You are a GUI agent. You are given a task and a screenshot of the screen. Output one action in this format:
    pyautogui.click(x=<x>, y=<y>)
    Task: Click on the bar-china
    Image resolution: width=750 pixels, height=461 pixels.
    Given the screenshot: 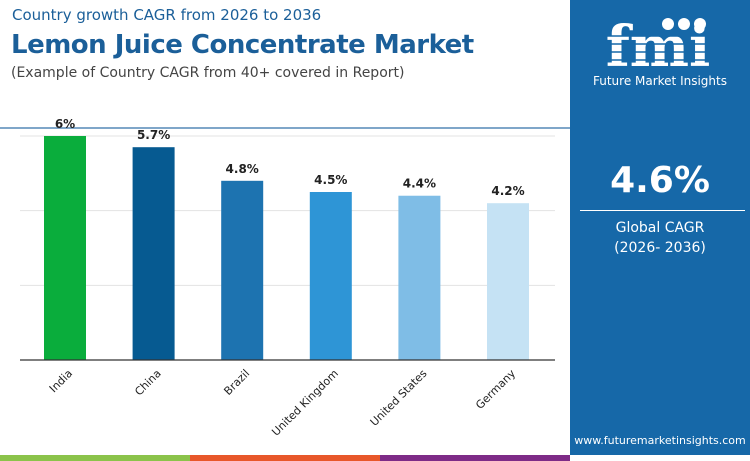 What is the action you would take?
    pyautogui.click(x=153, y=253)
    